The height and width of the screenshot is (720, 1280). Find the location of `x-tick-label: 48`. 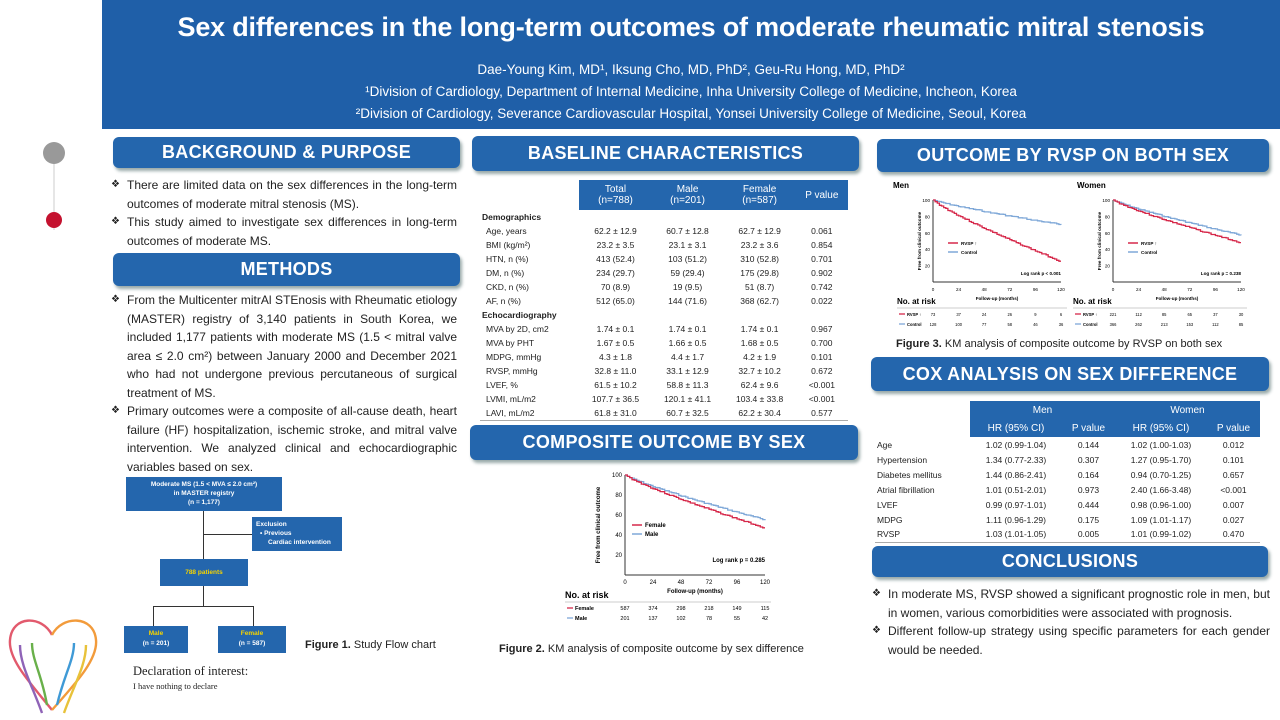

x-tick-label: 48 is located at coordinates (985, 289).